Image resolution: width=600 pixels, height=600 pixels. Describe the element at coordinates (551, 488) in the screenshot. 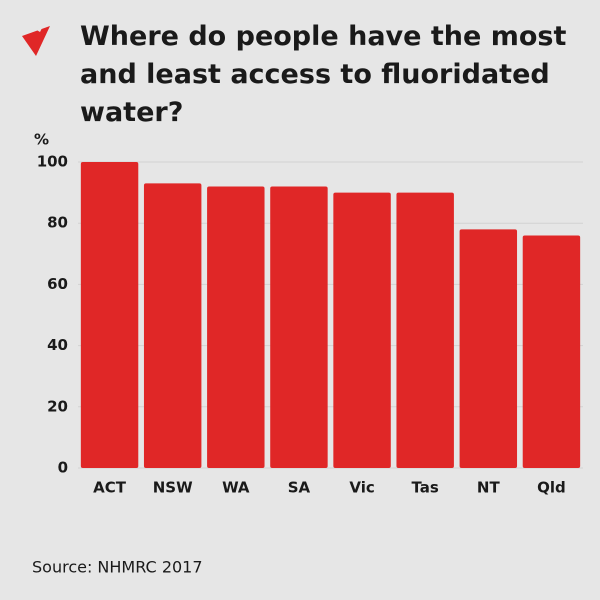

I see `x-tick-label: Qld` at that location.